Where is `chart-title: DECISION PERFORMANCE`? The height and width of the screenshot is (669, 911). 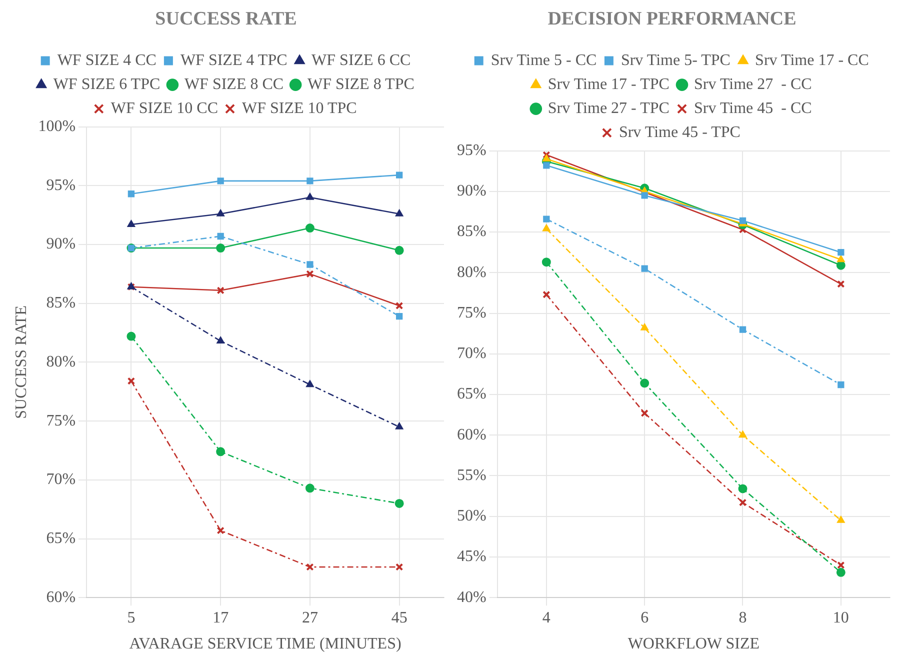 chart-title: DECISION PERFORMANCE is located at coordinates (672, 19).